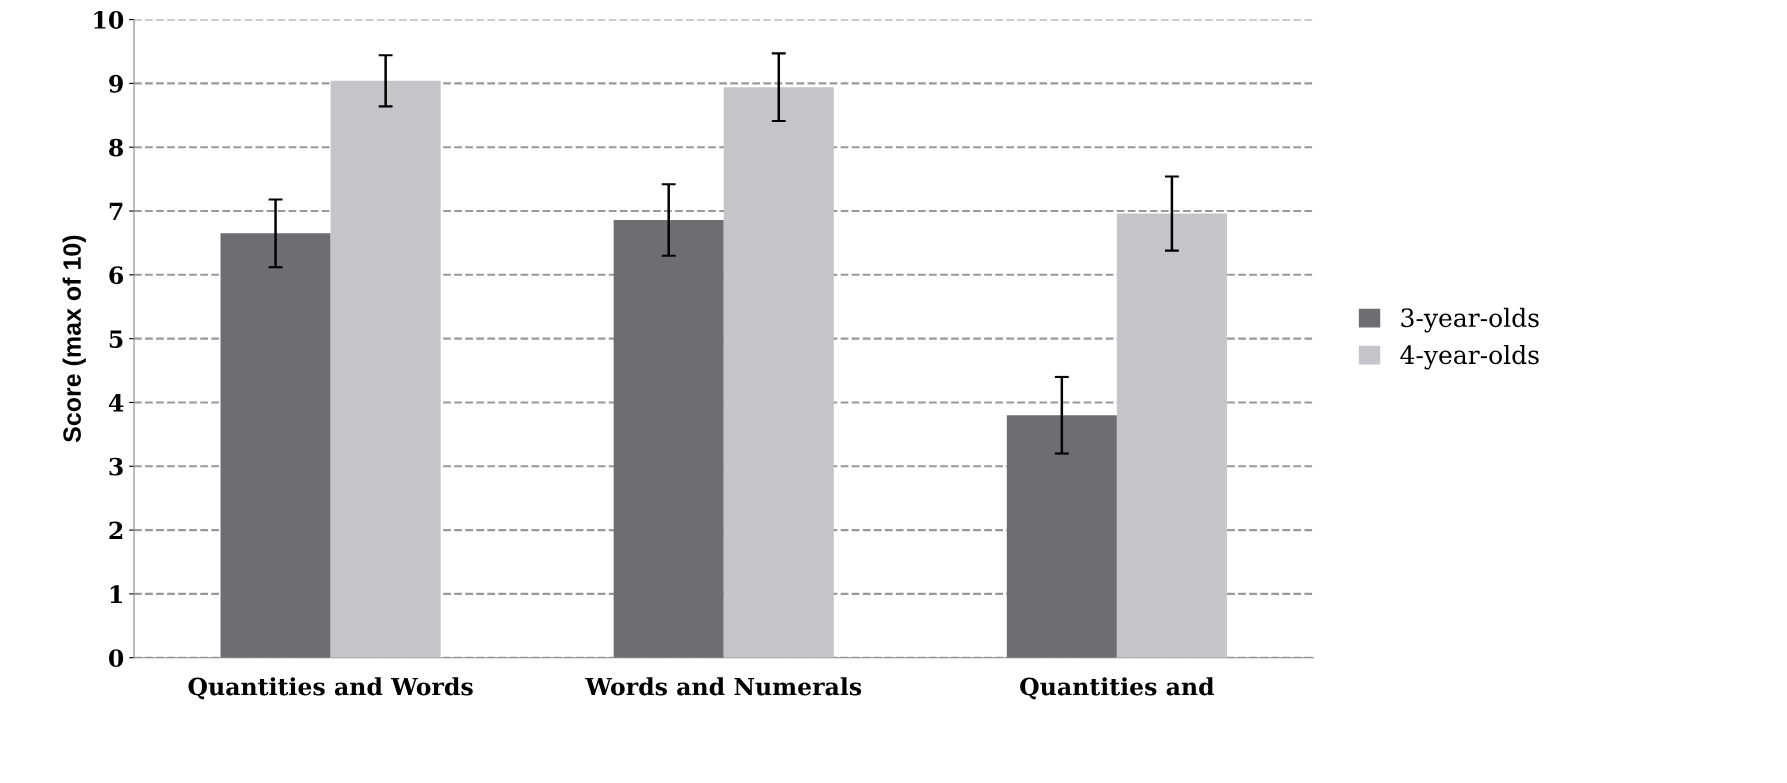  Describe the element at coordinates (330, 688) in the screenshot. I see `x-tick-label: Quantities and Words` at that location.